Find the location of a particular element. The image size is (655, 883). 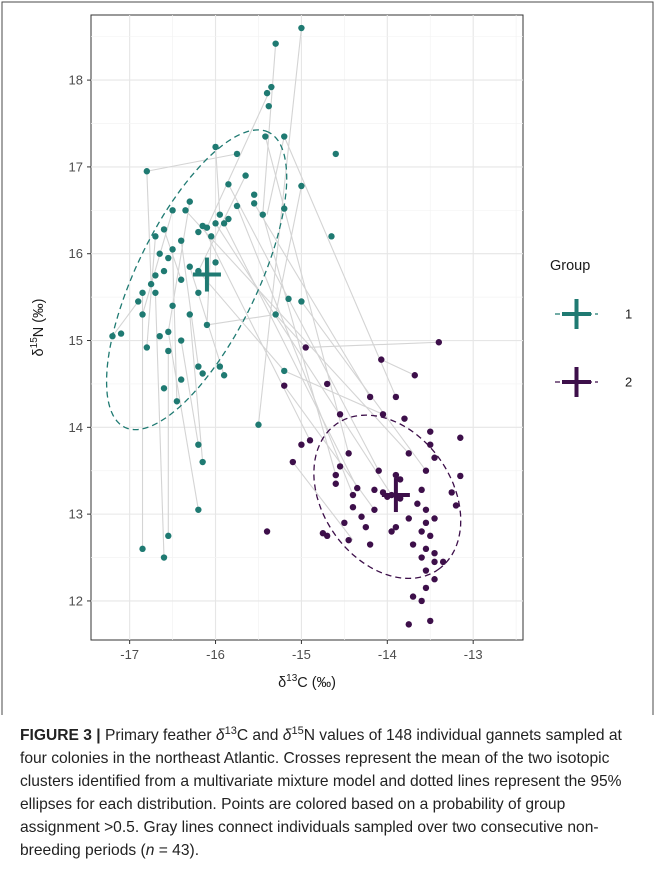

x-tick-label: -13 is located at coordinates (473, 654).